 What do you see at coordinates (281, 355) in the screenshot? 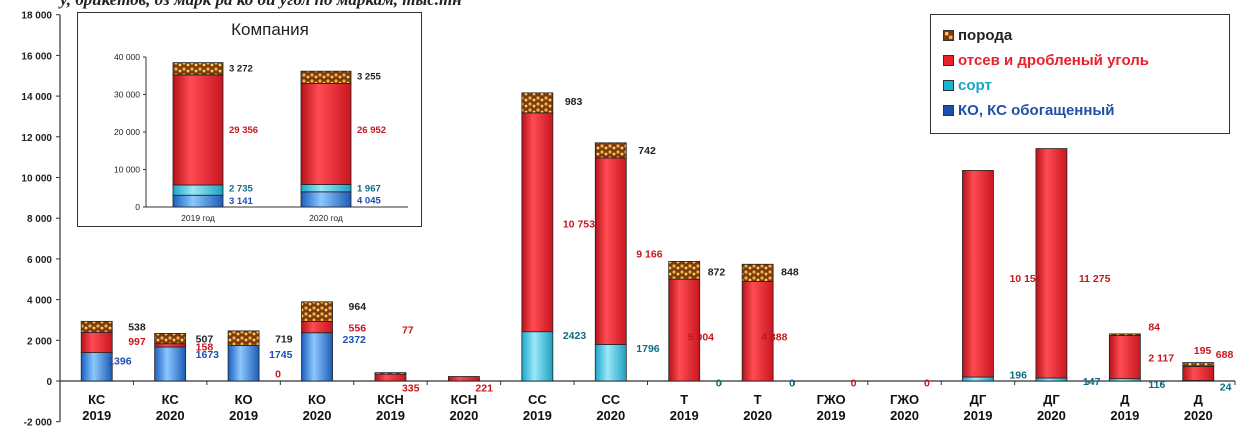
I see `data-label: 1745` at bounding box center [281, 355].